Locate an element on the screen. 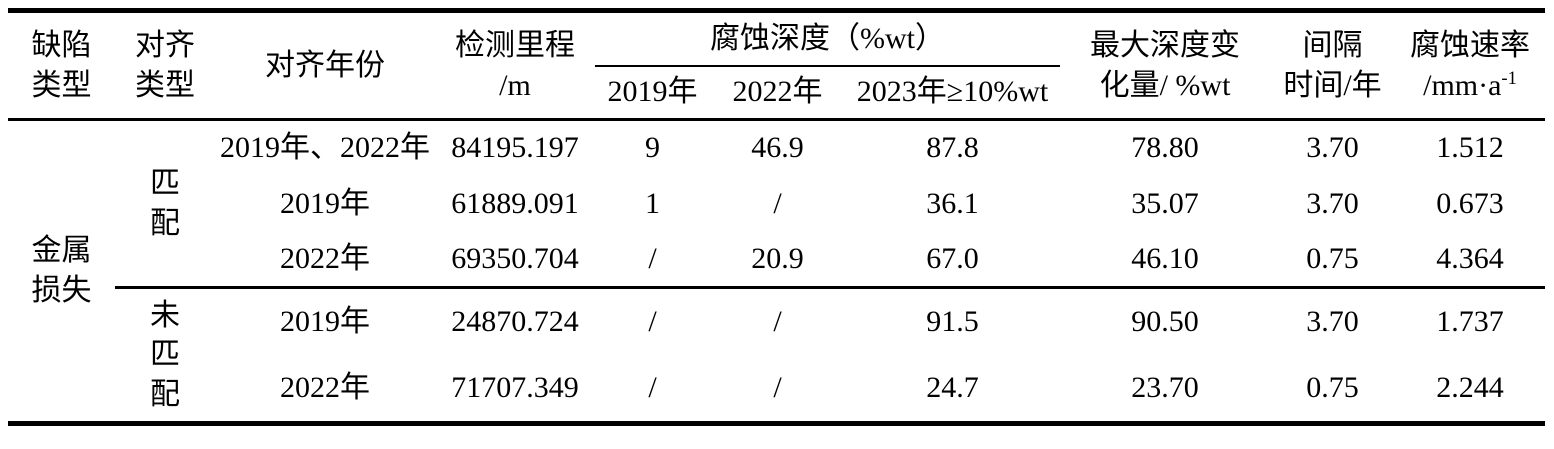 This screenshot has width=1554, height=449. cell-max-change: 35.07 is located at coordinates (1165, 203).